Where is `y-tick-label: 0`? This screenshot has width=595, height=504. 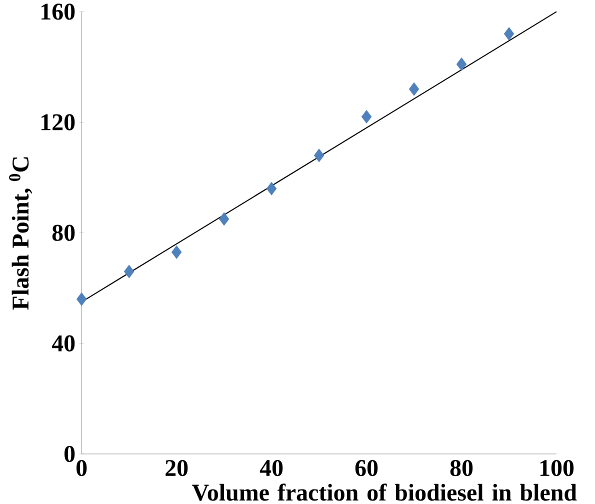
y-tick-label: 0 is located at coordinates (69, 454).